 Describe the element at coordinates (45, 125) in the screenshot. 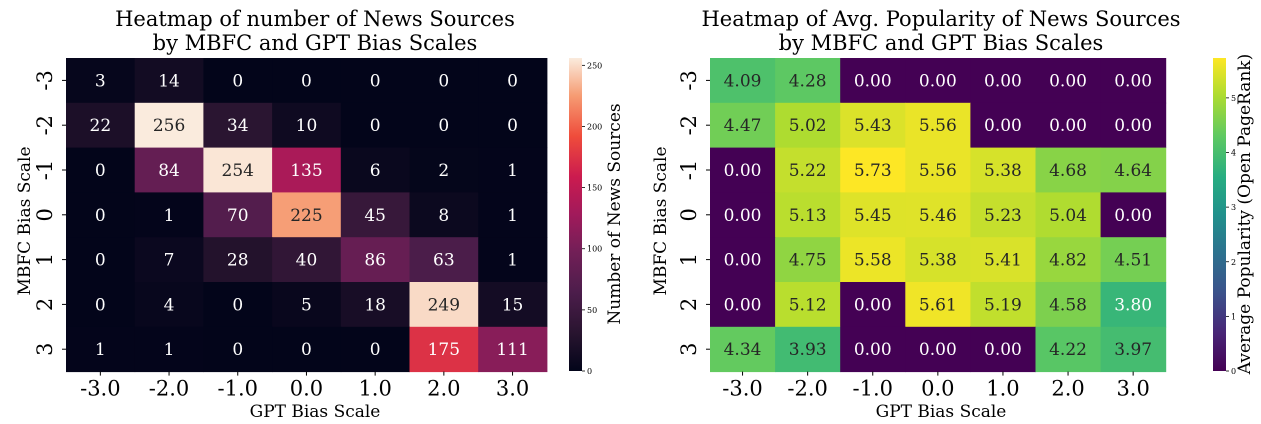

I see `y-tick-label: -2` at that location.